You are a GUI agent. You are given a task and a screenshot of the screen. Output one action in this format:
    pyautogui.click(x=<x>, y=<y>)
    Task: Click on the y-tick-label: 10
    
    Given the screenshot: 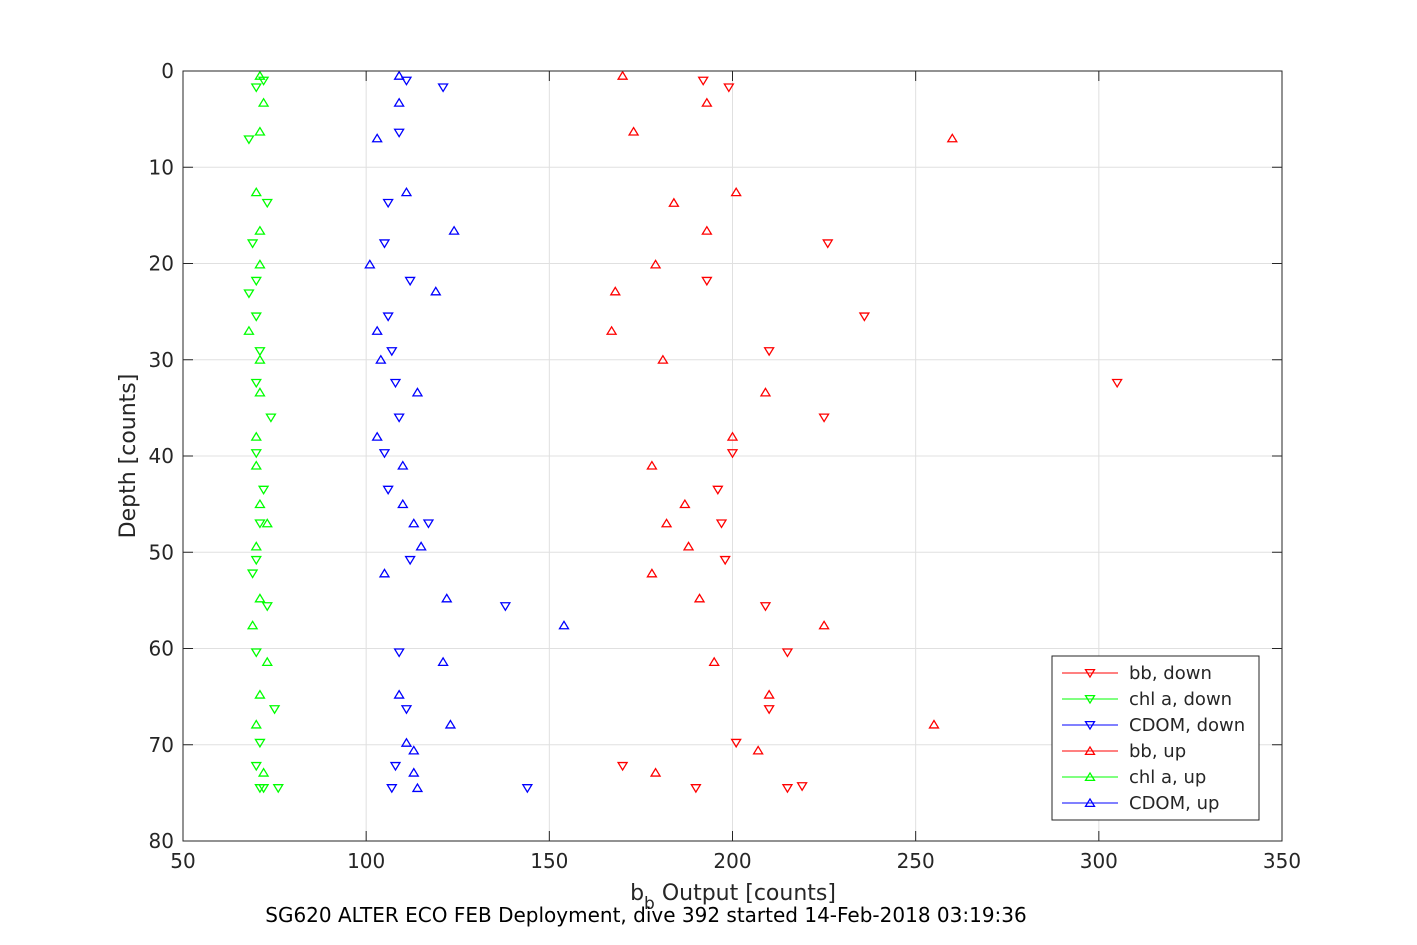 What is the action you would take?
    pyautogui.click(x=161, y=167)
    